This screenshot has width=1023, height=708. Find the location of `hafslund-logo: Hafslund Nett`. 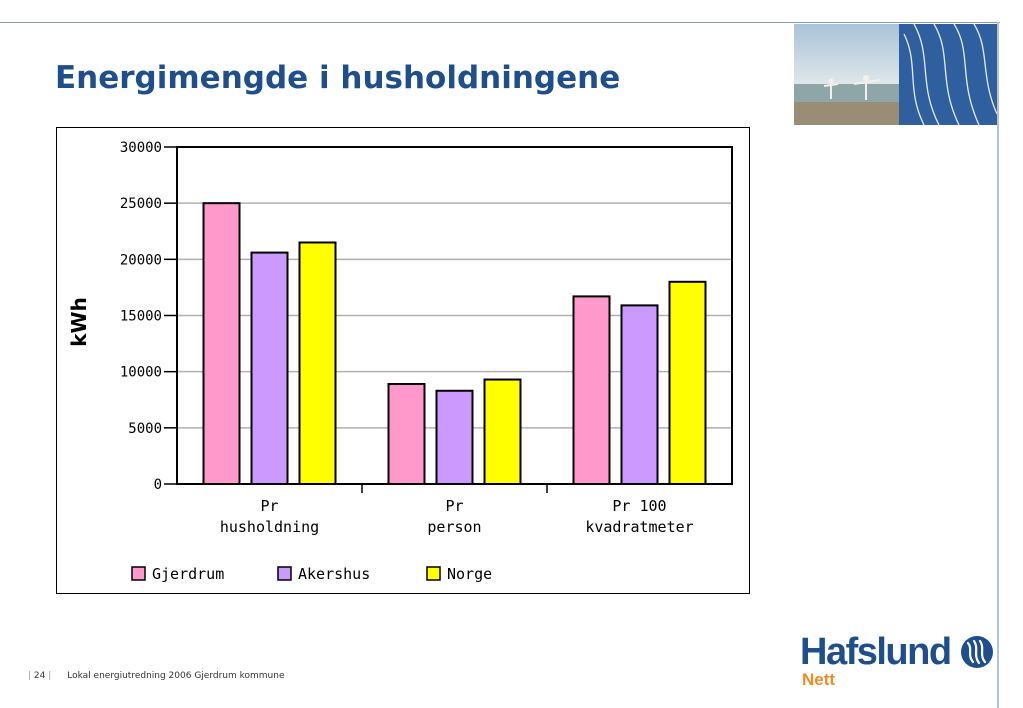

hafslund-logo: Hafslund Nett is located at coordinates (898, 667).